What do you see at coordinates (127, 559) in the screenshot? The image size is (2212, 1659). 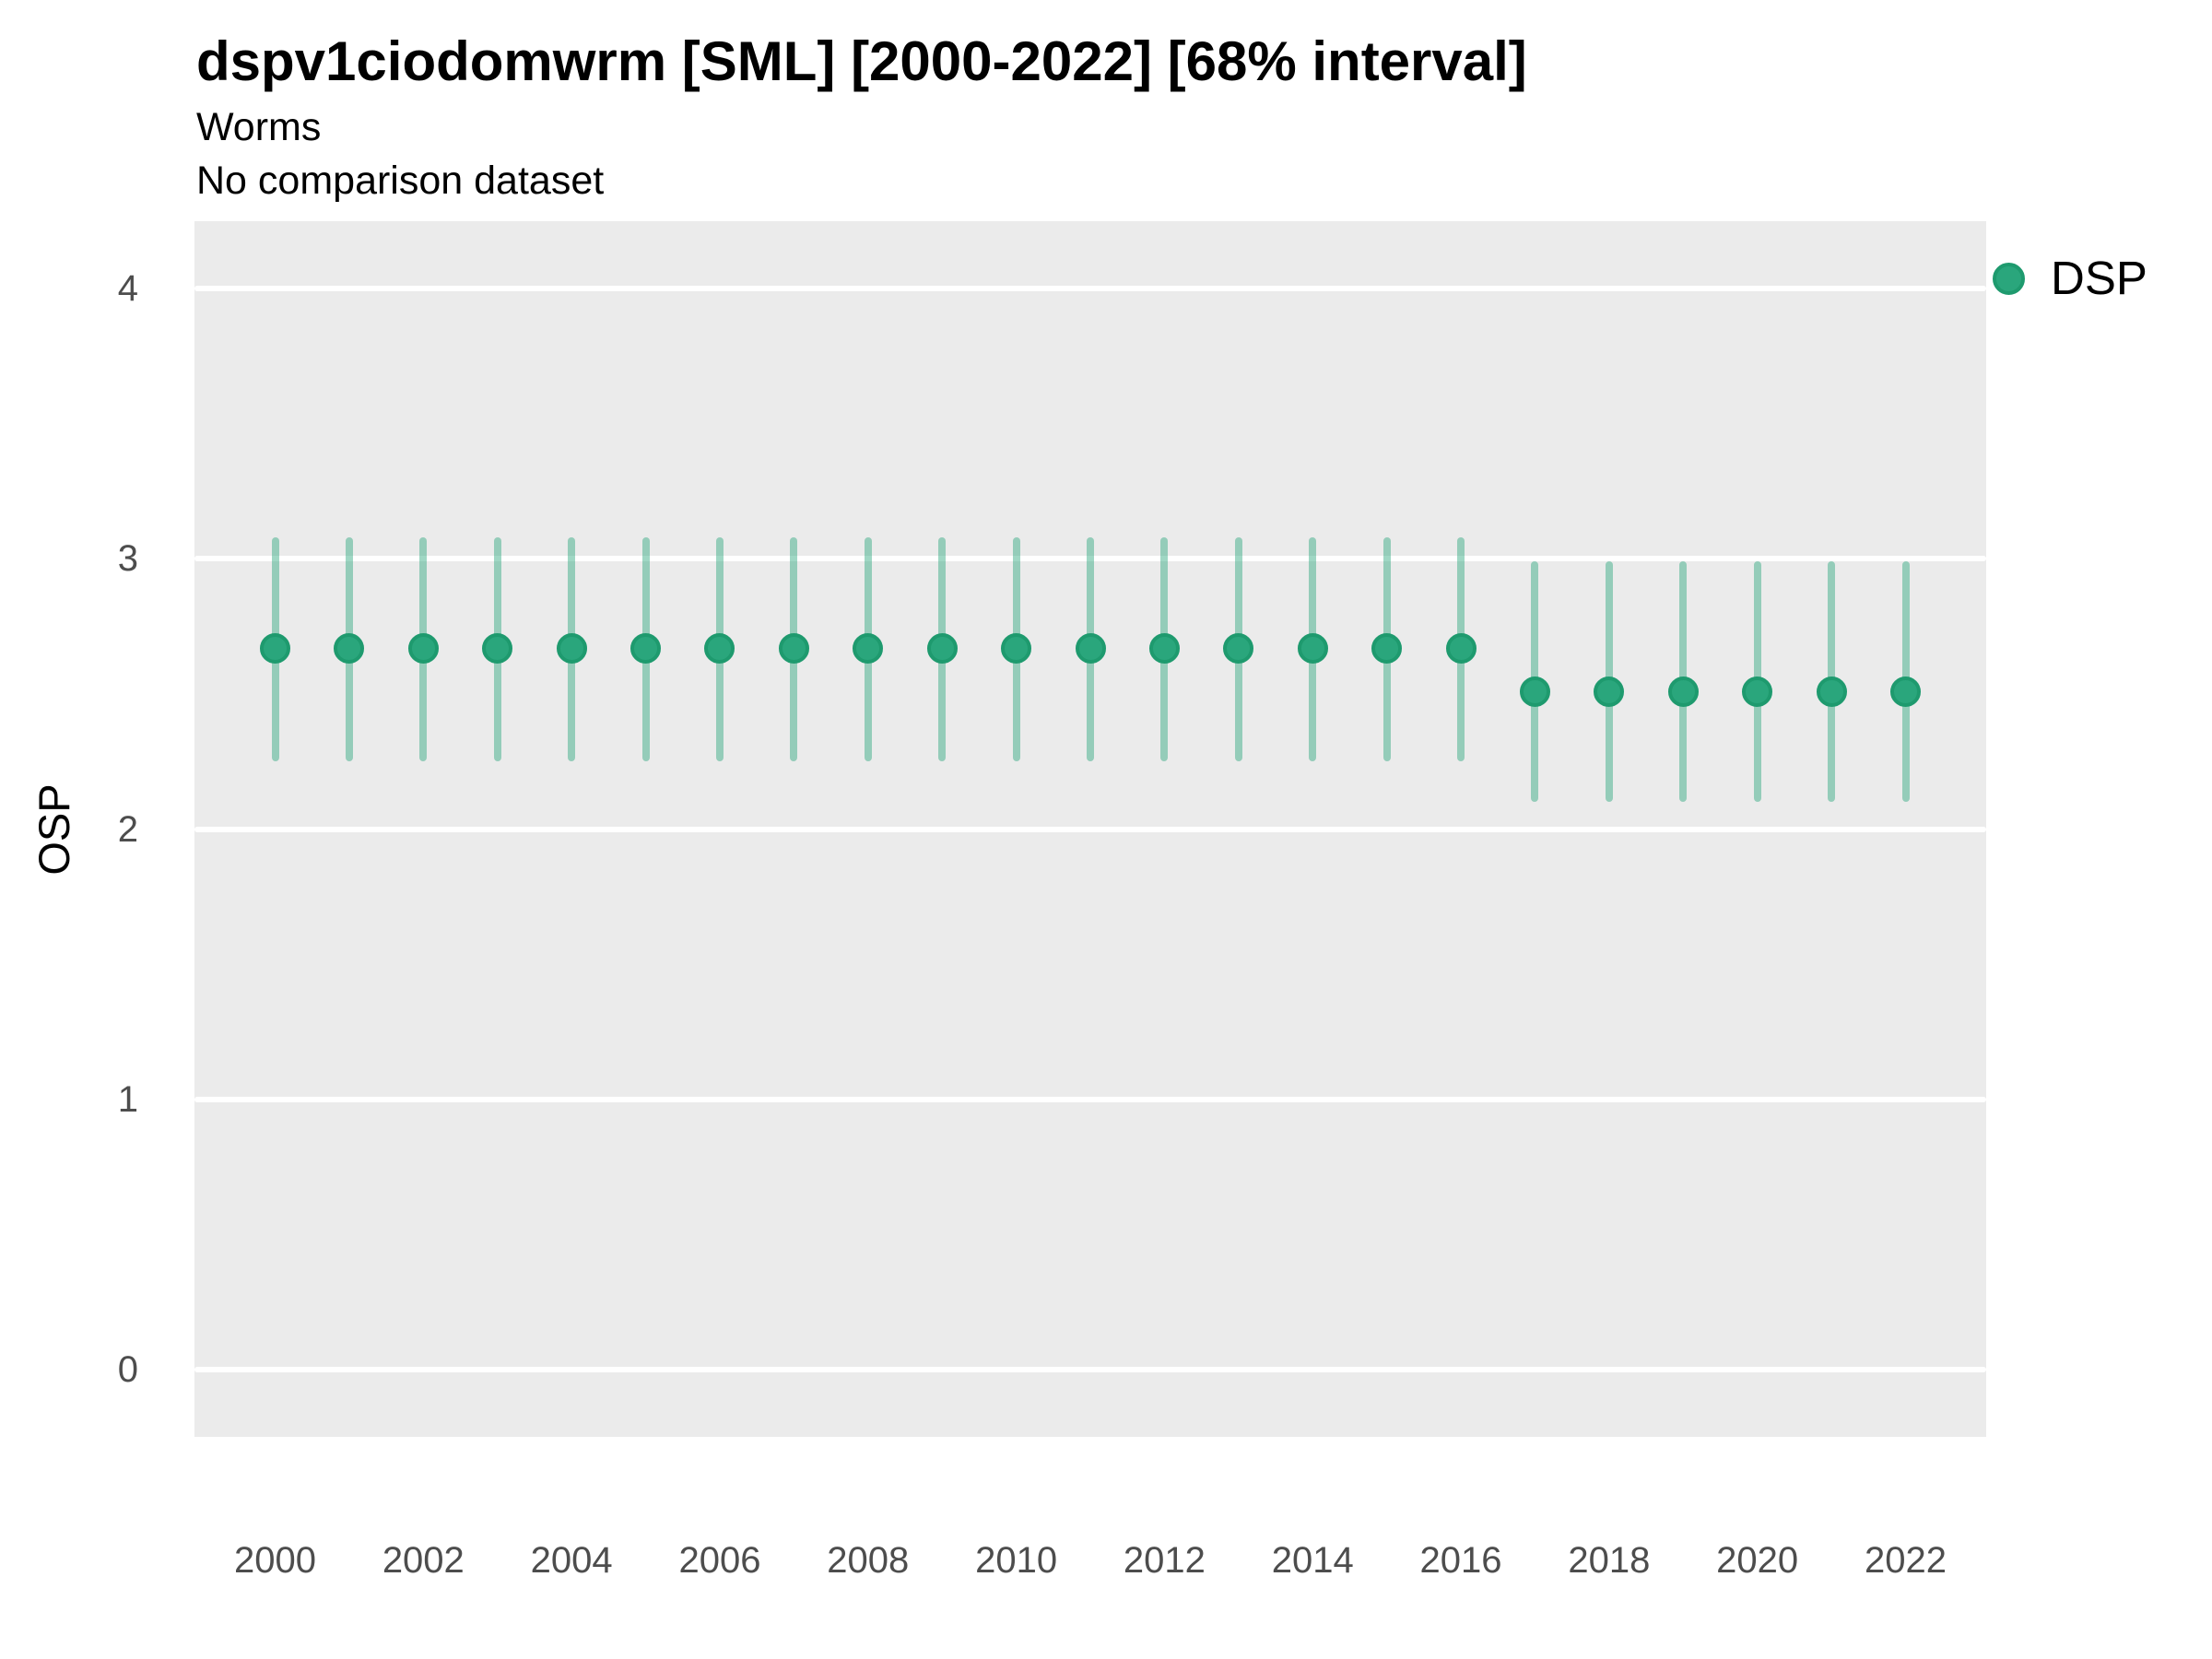 I see `y-tick-label: 3` at bounding box center [127, 559].